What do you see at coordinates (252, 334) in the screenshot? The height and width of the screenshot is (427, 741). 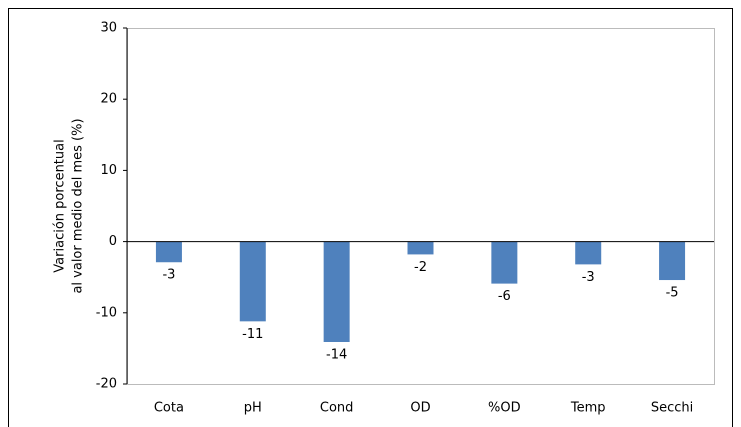 I see `value-label: -11` at bounding box center [252, 334].